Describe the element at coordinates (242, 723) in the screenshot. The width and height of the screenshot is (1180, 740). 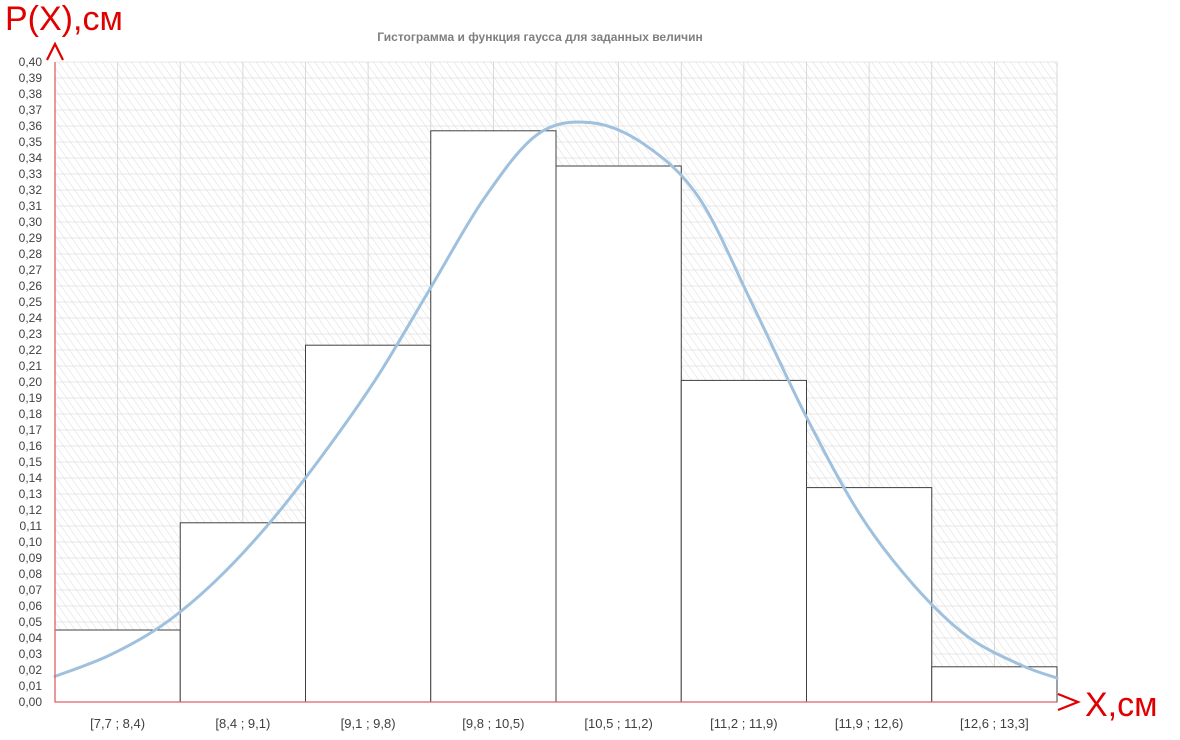
I see `x-tick-label: [8,4 ; 9,1)` at that location.